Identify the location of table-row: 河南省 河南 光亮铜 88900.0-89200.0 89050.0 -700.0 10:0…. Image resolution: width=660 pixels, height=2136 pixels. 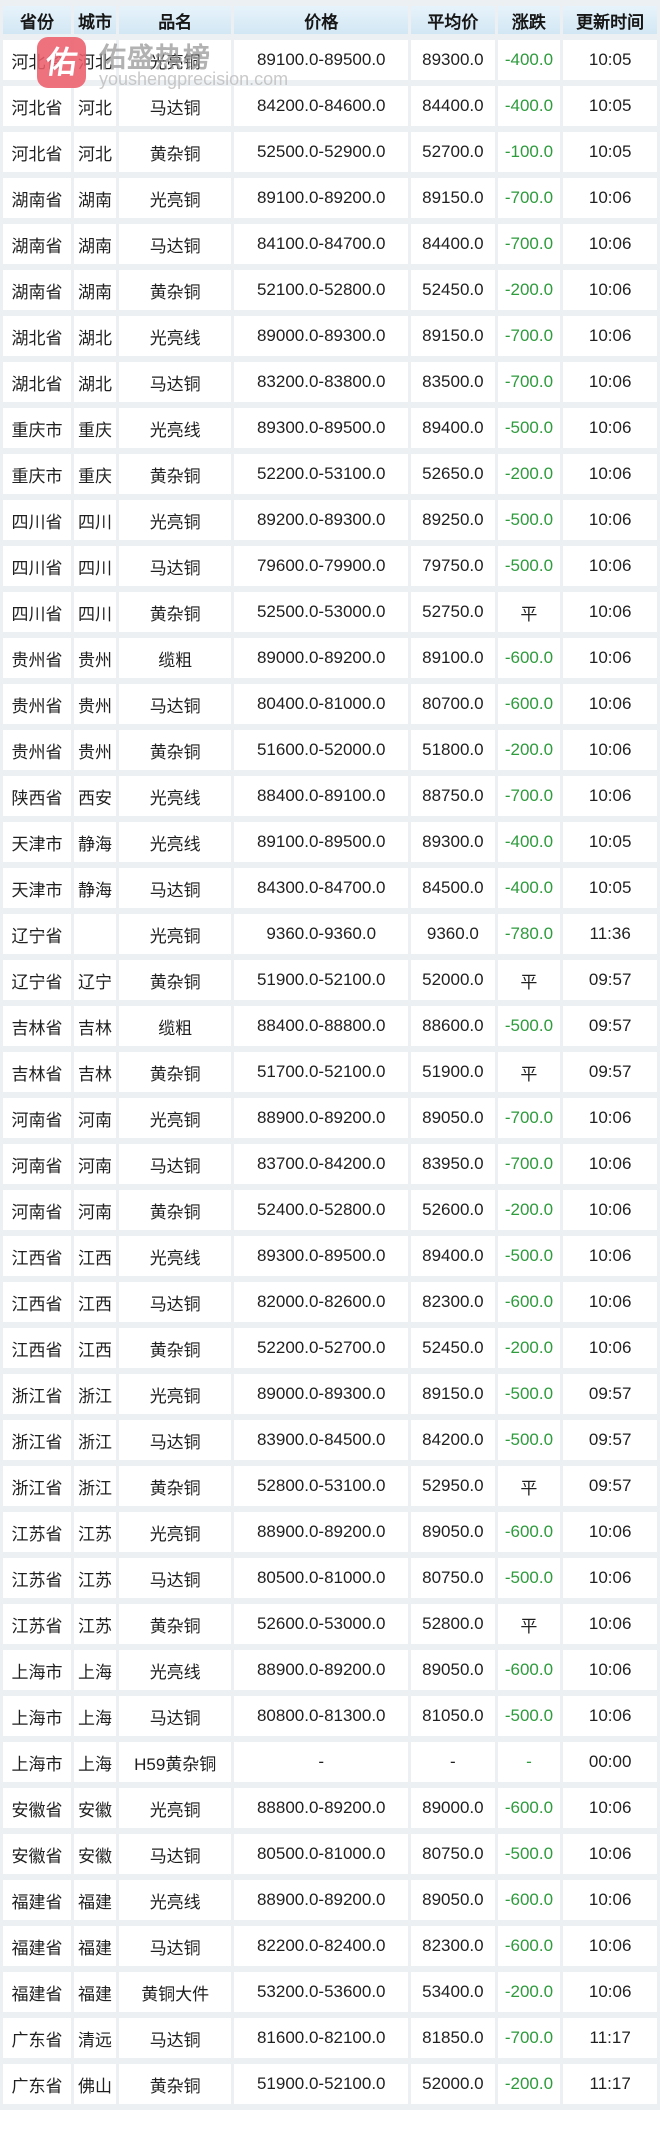
(330, 1118).